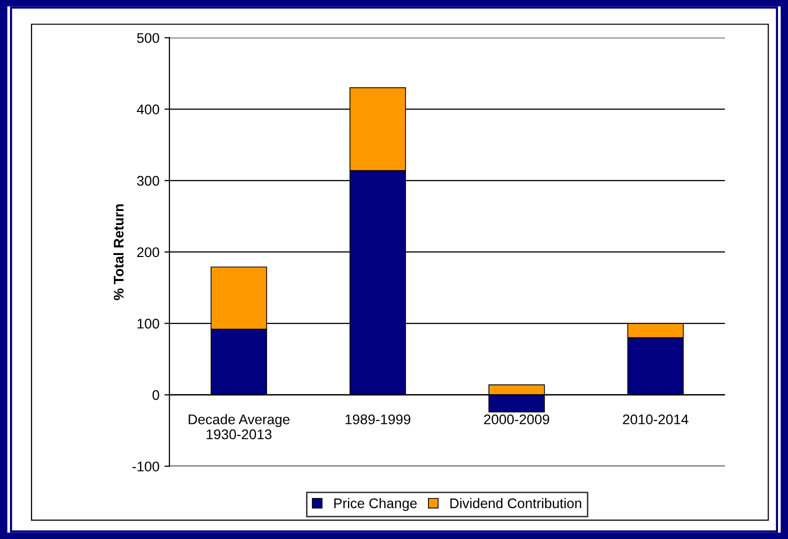  Describe the element at coordinates (516, 503) in the screenshot. I see `legend-label: Dividend Contribution` at that location.